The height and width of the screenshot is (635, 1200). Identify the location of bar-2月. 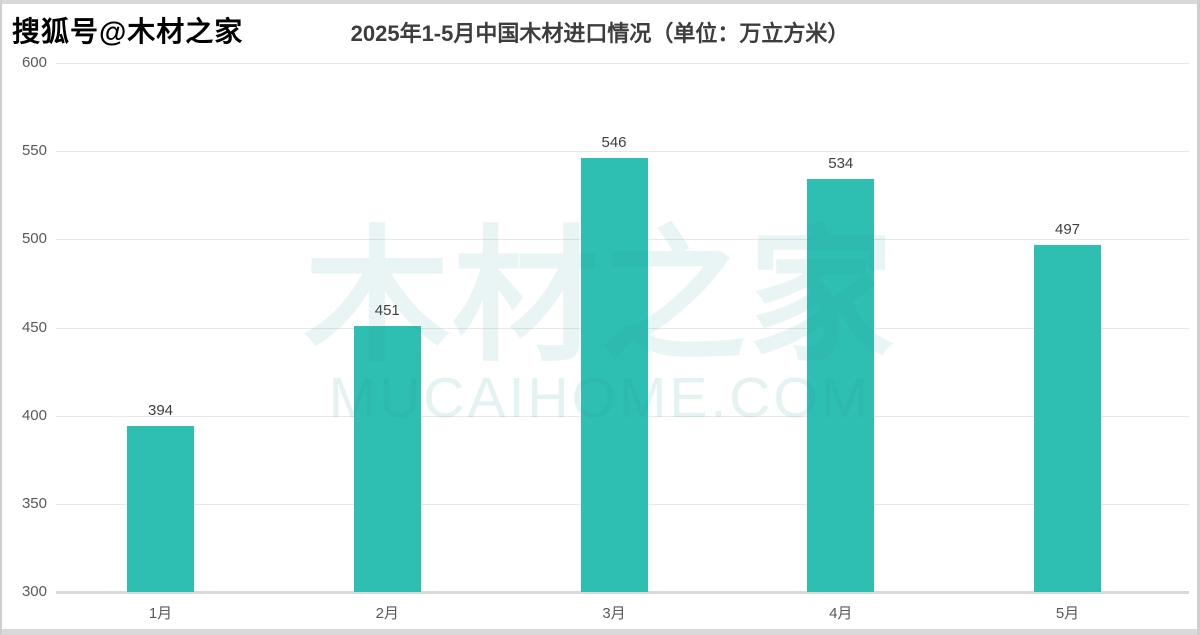
(387, 458).